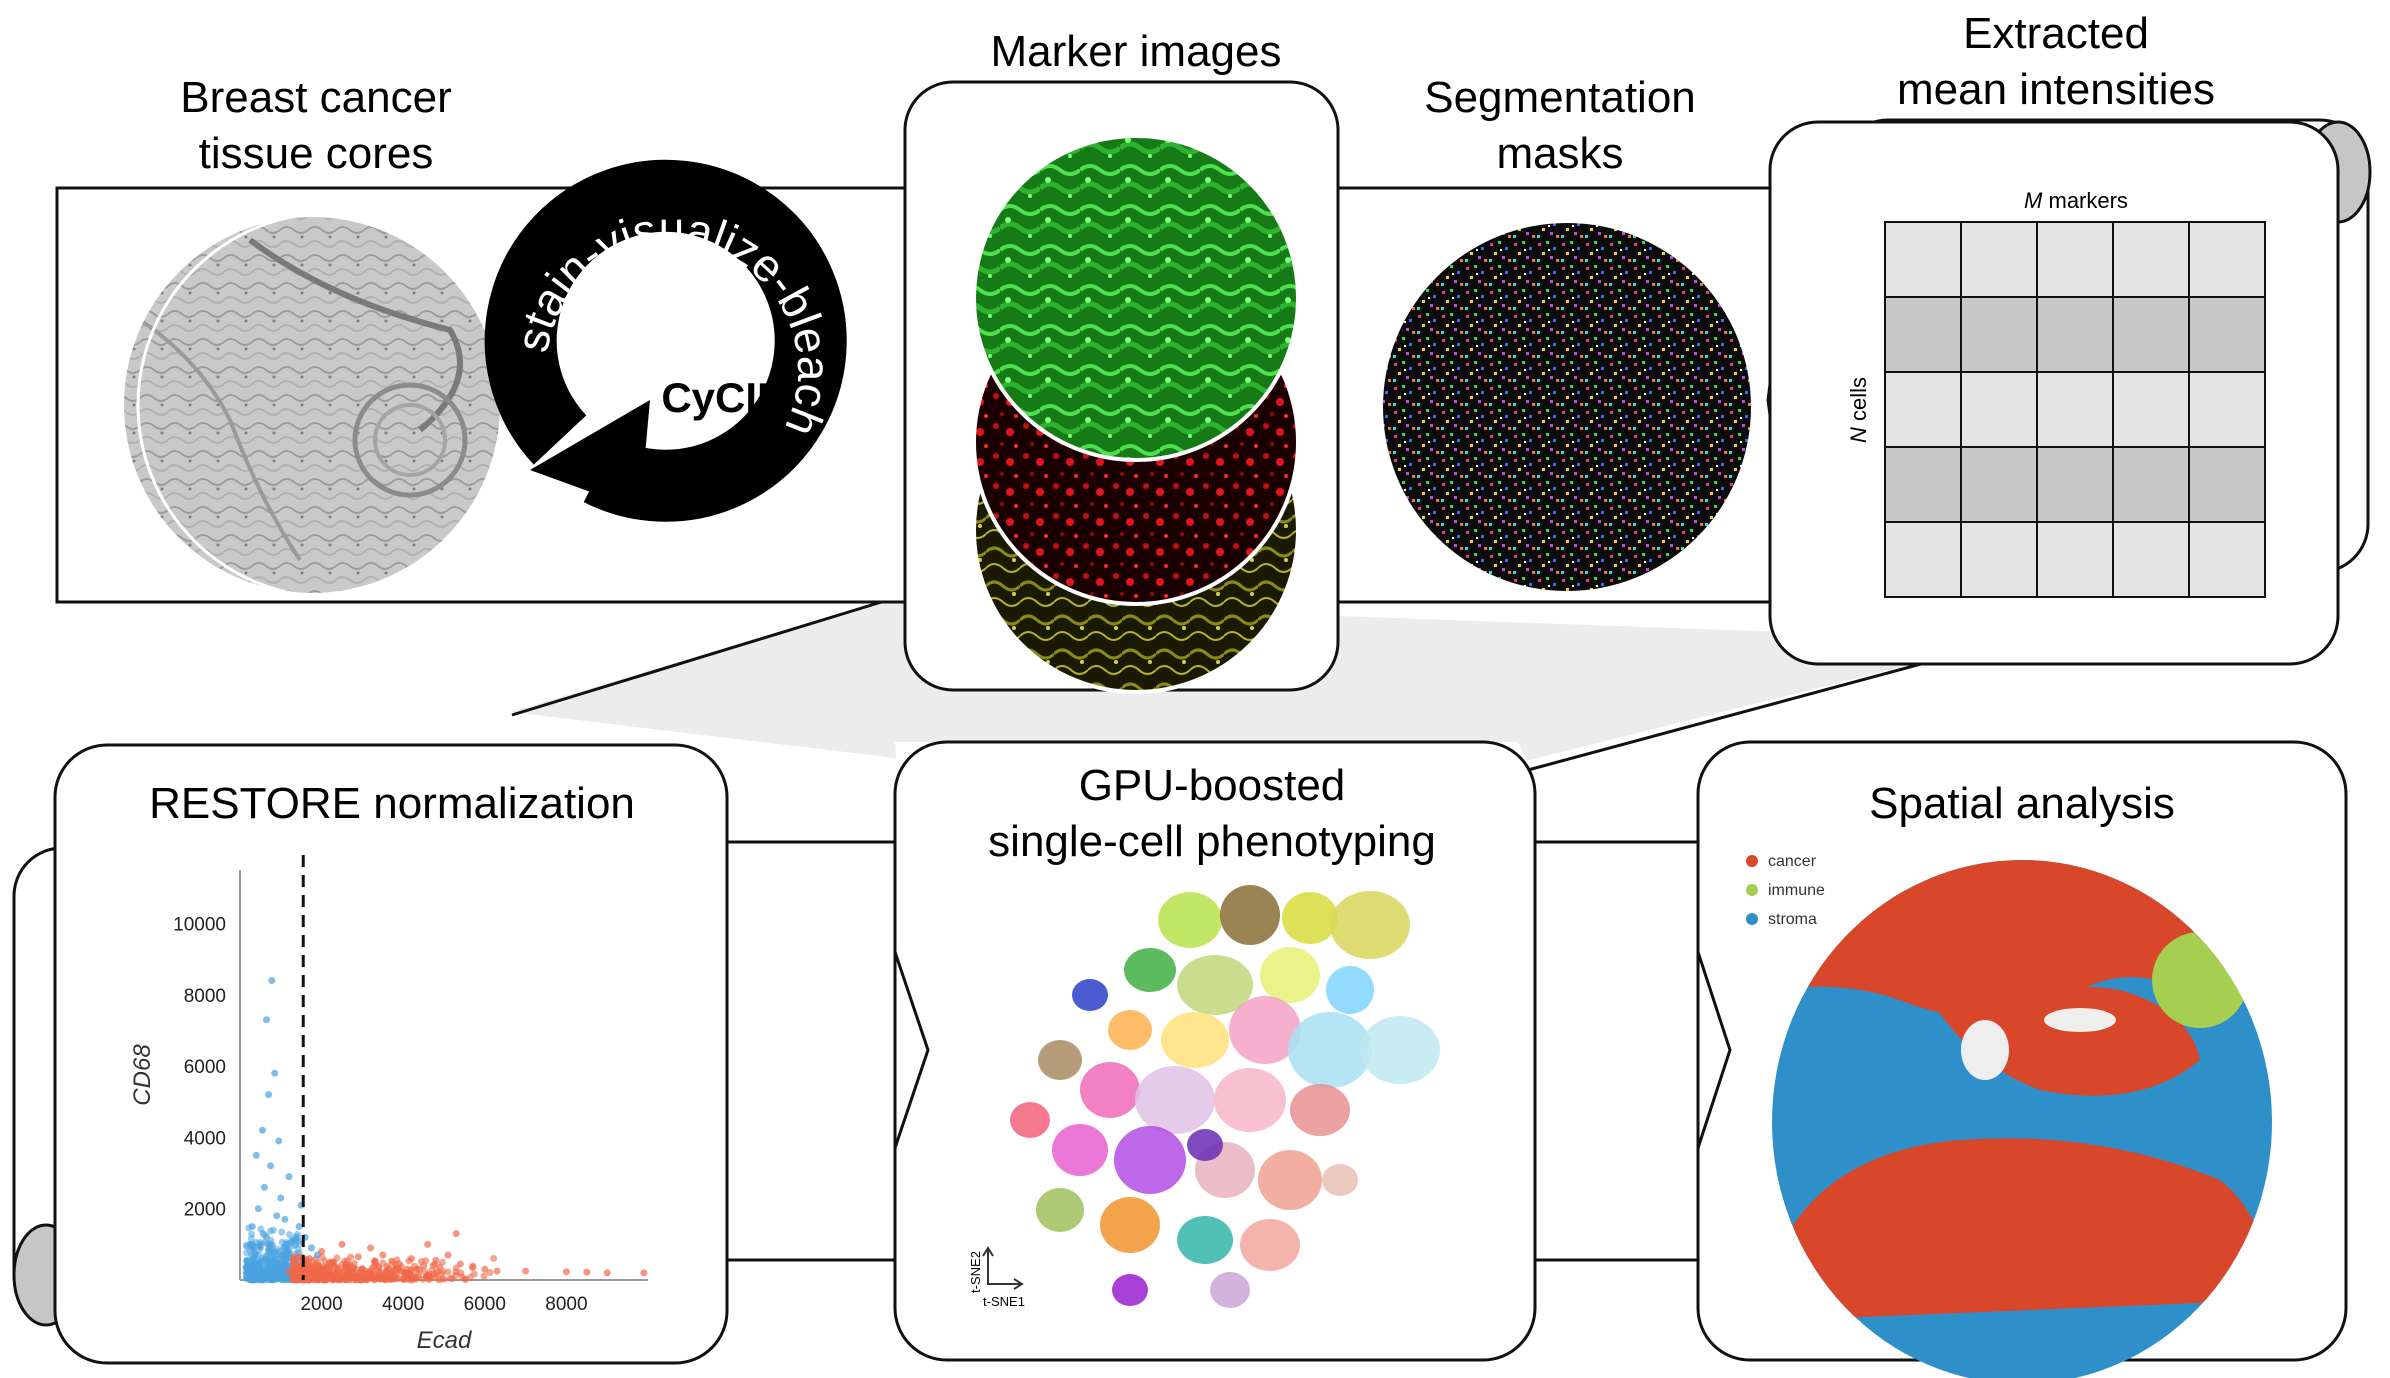 The width and height of the screenshot is (2390, 1378). Describe the element at coordinates (392, 803) in the screenshot. I see `restore-title: RESTORE normalization` at that location.